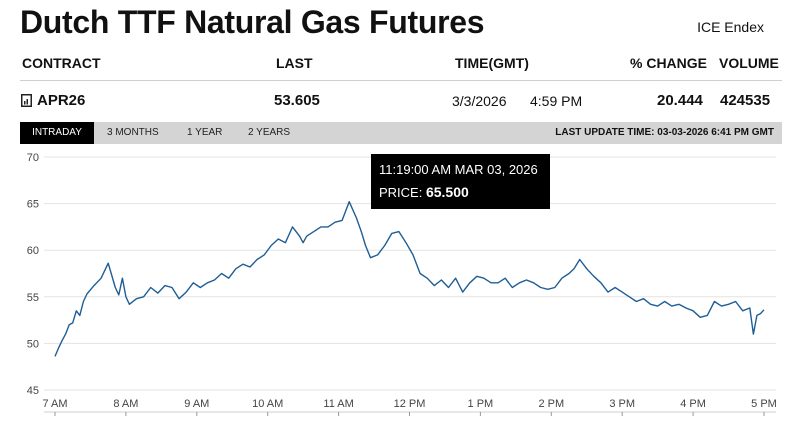 This screenshot has width=800, height=421. Describe the element at coordinates (479, 101) in the screenshot. I see `time-date: 3/3/2026` at that location.